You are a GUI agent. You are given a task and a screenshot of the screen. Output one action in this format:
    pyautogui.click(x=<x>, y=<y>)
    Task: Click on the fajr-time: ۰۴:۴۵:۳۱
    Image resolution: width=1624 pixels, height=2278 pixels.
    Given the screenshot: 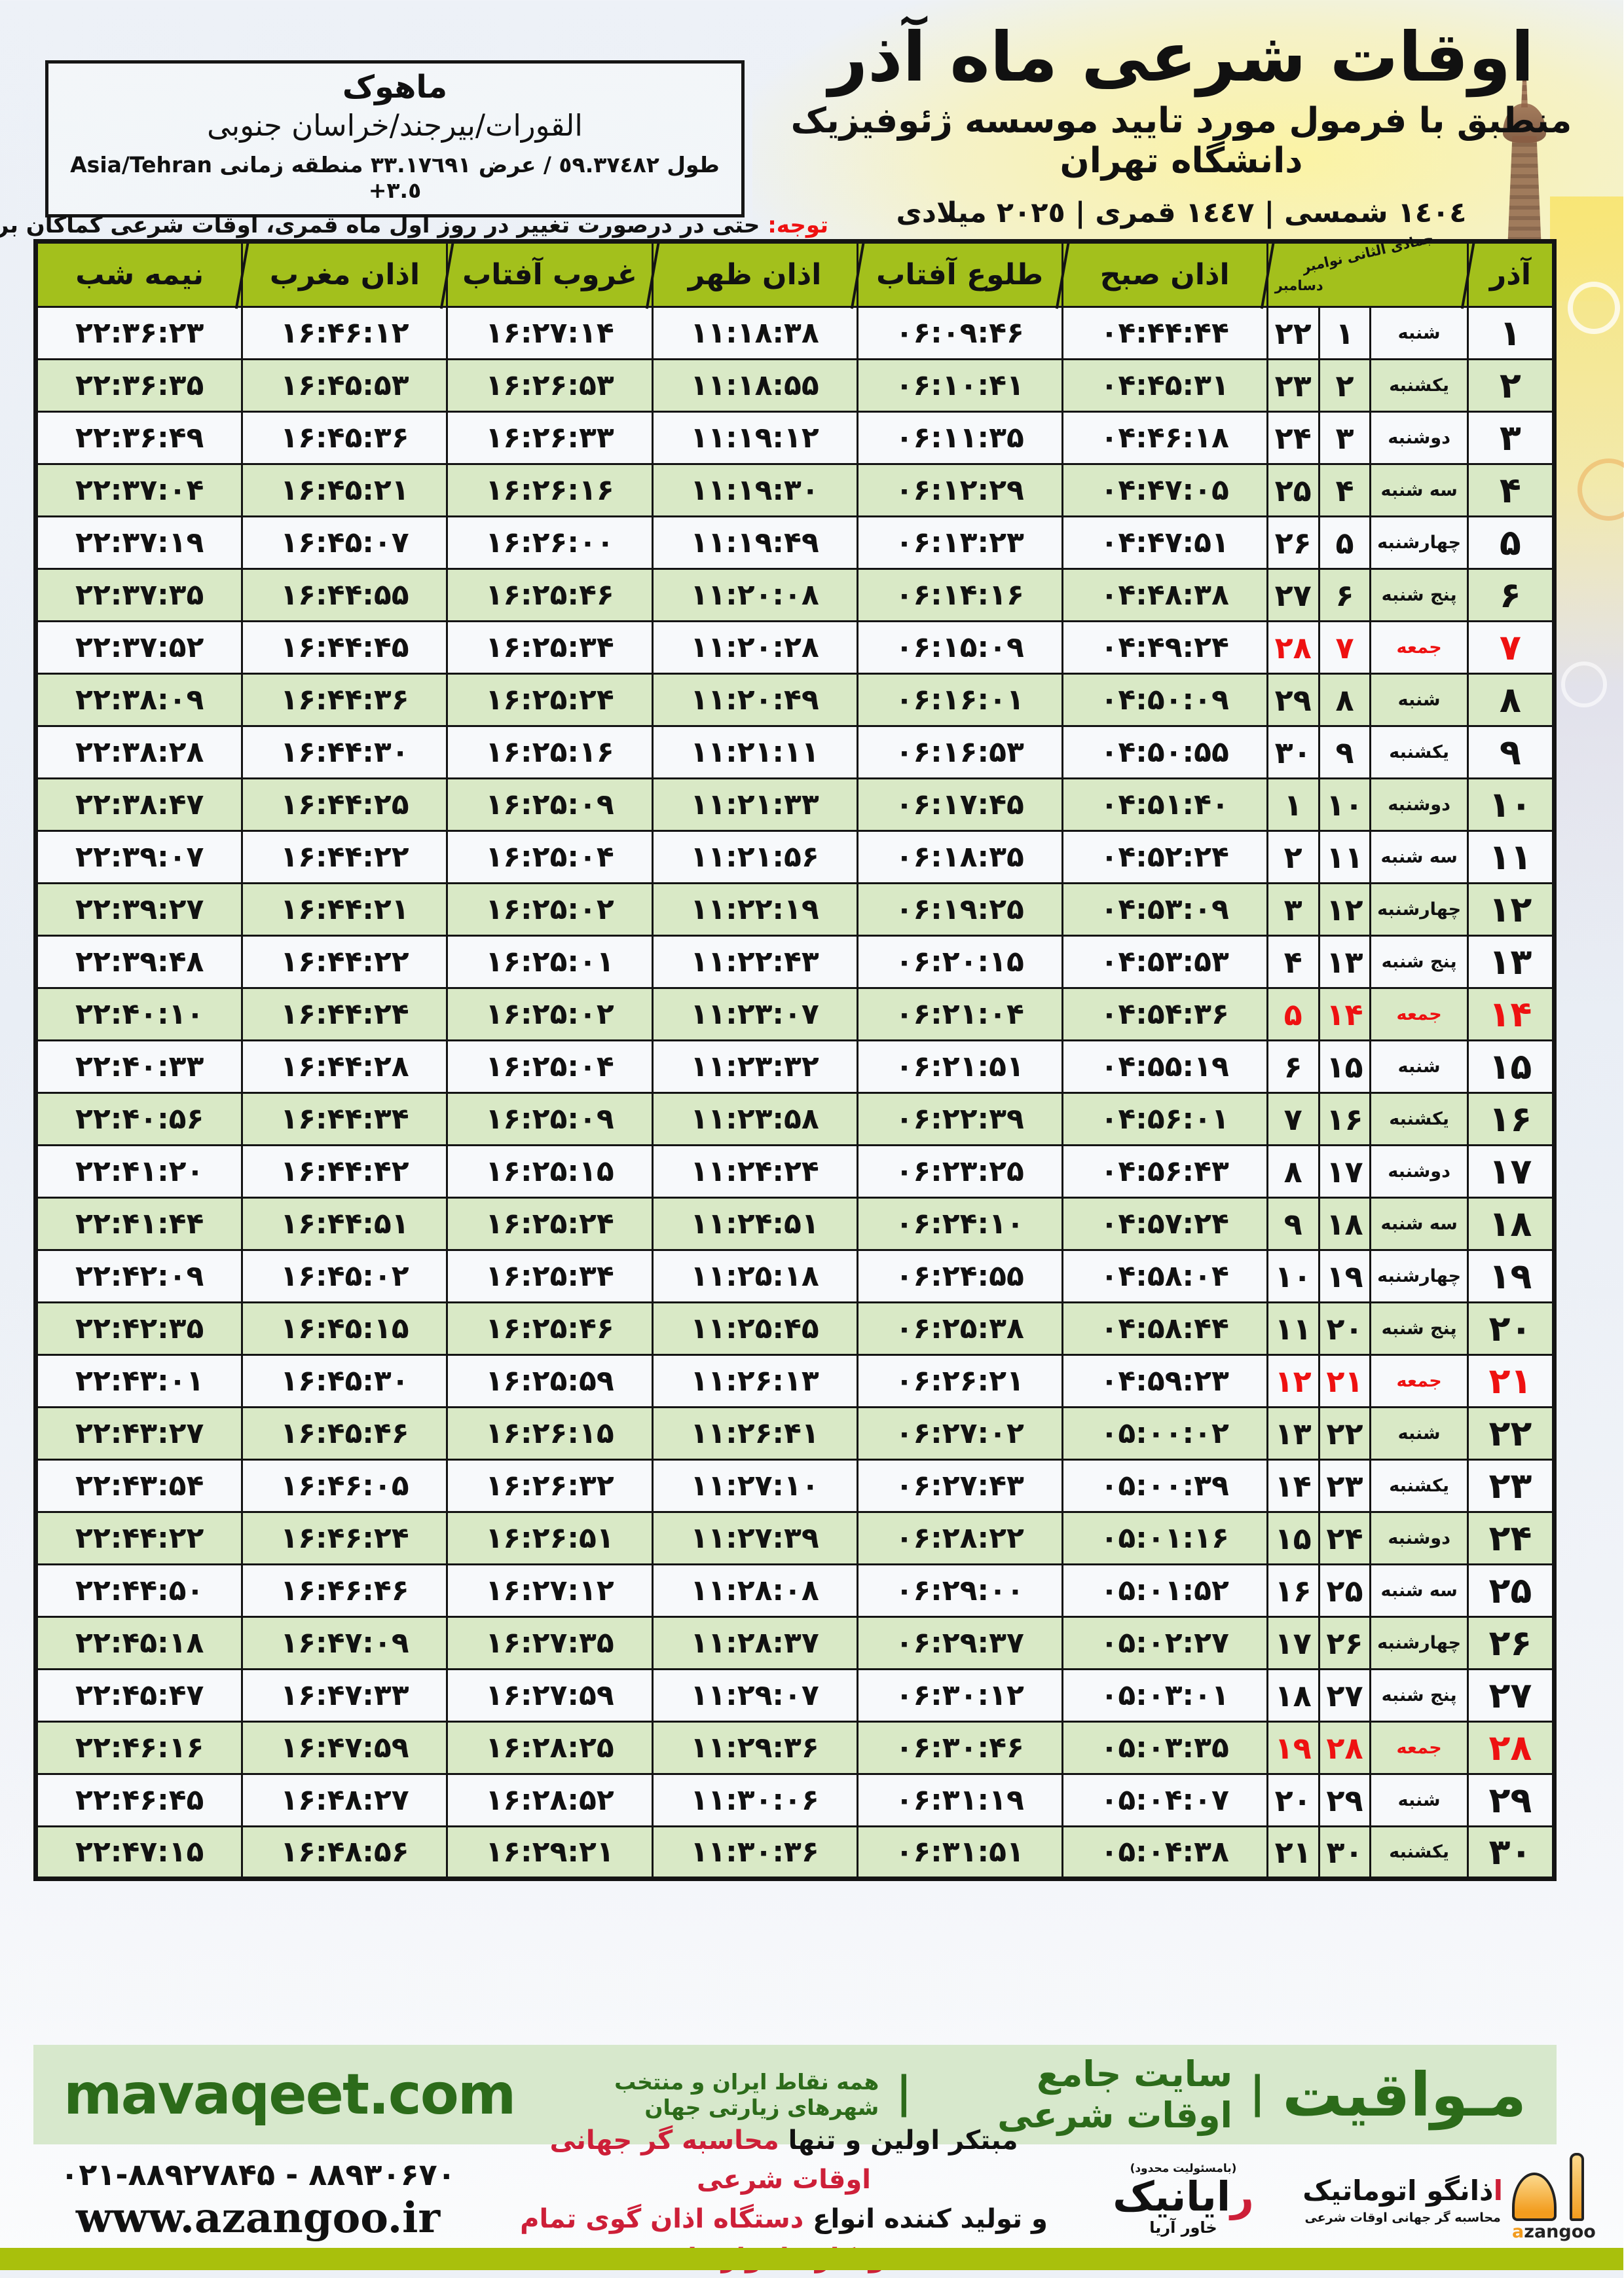 What is the action you would take?
    pyautogui.click(x=1165, y=385)
    